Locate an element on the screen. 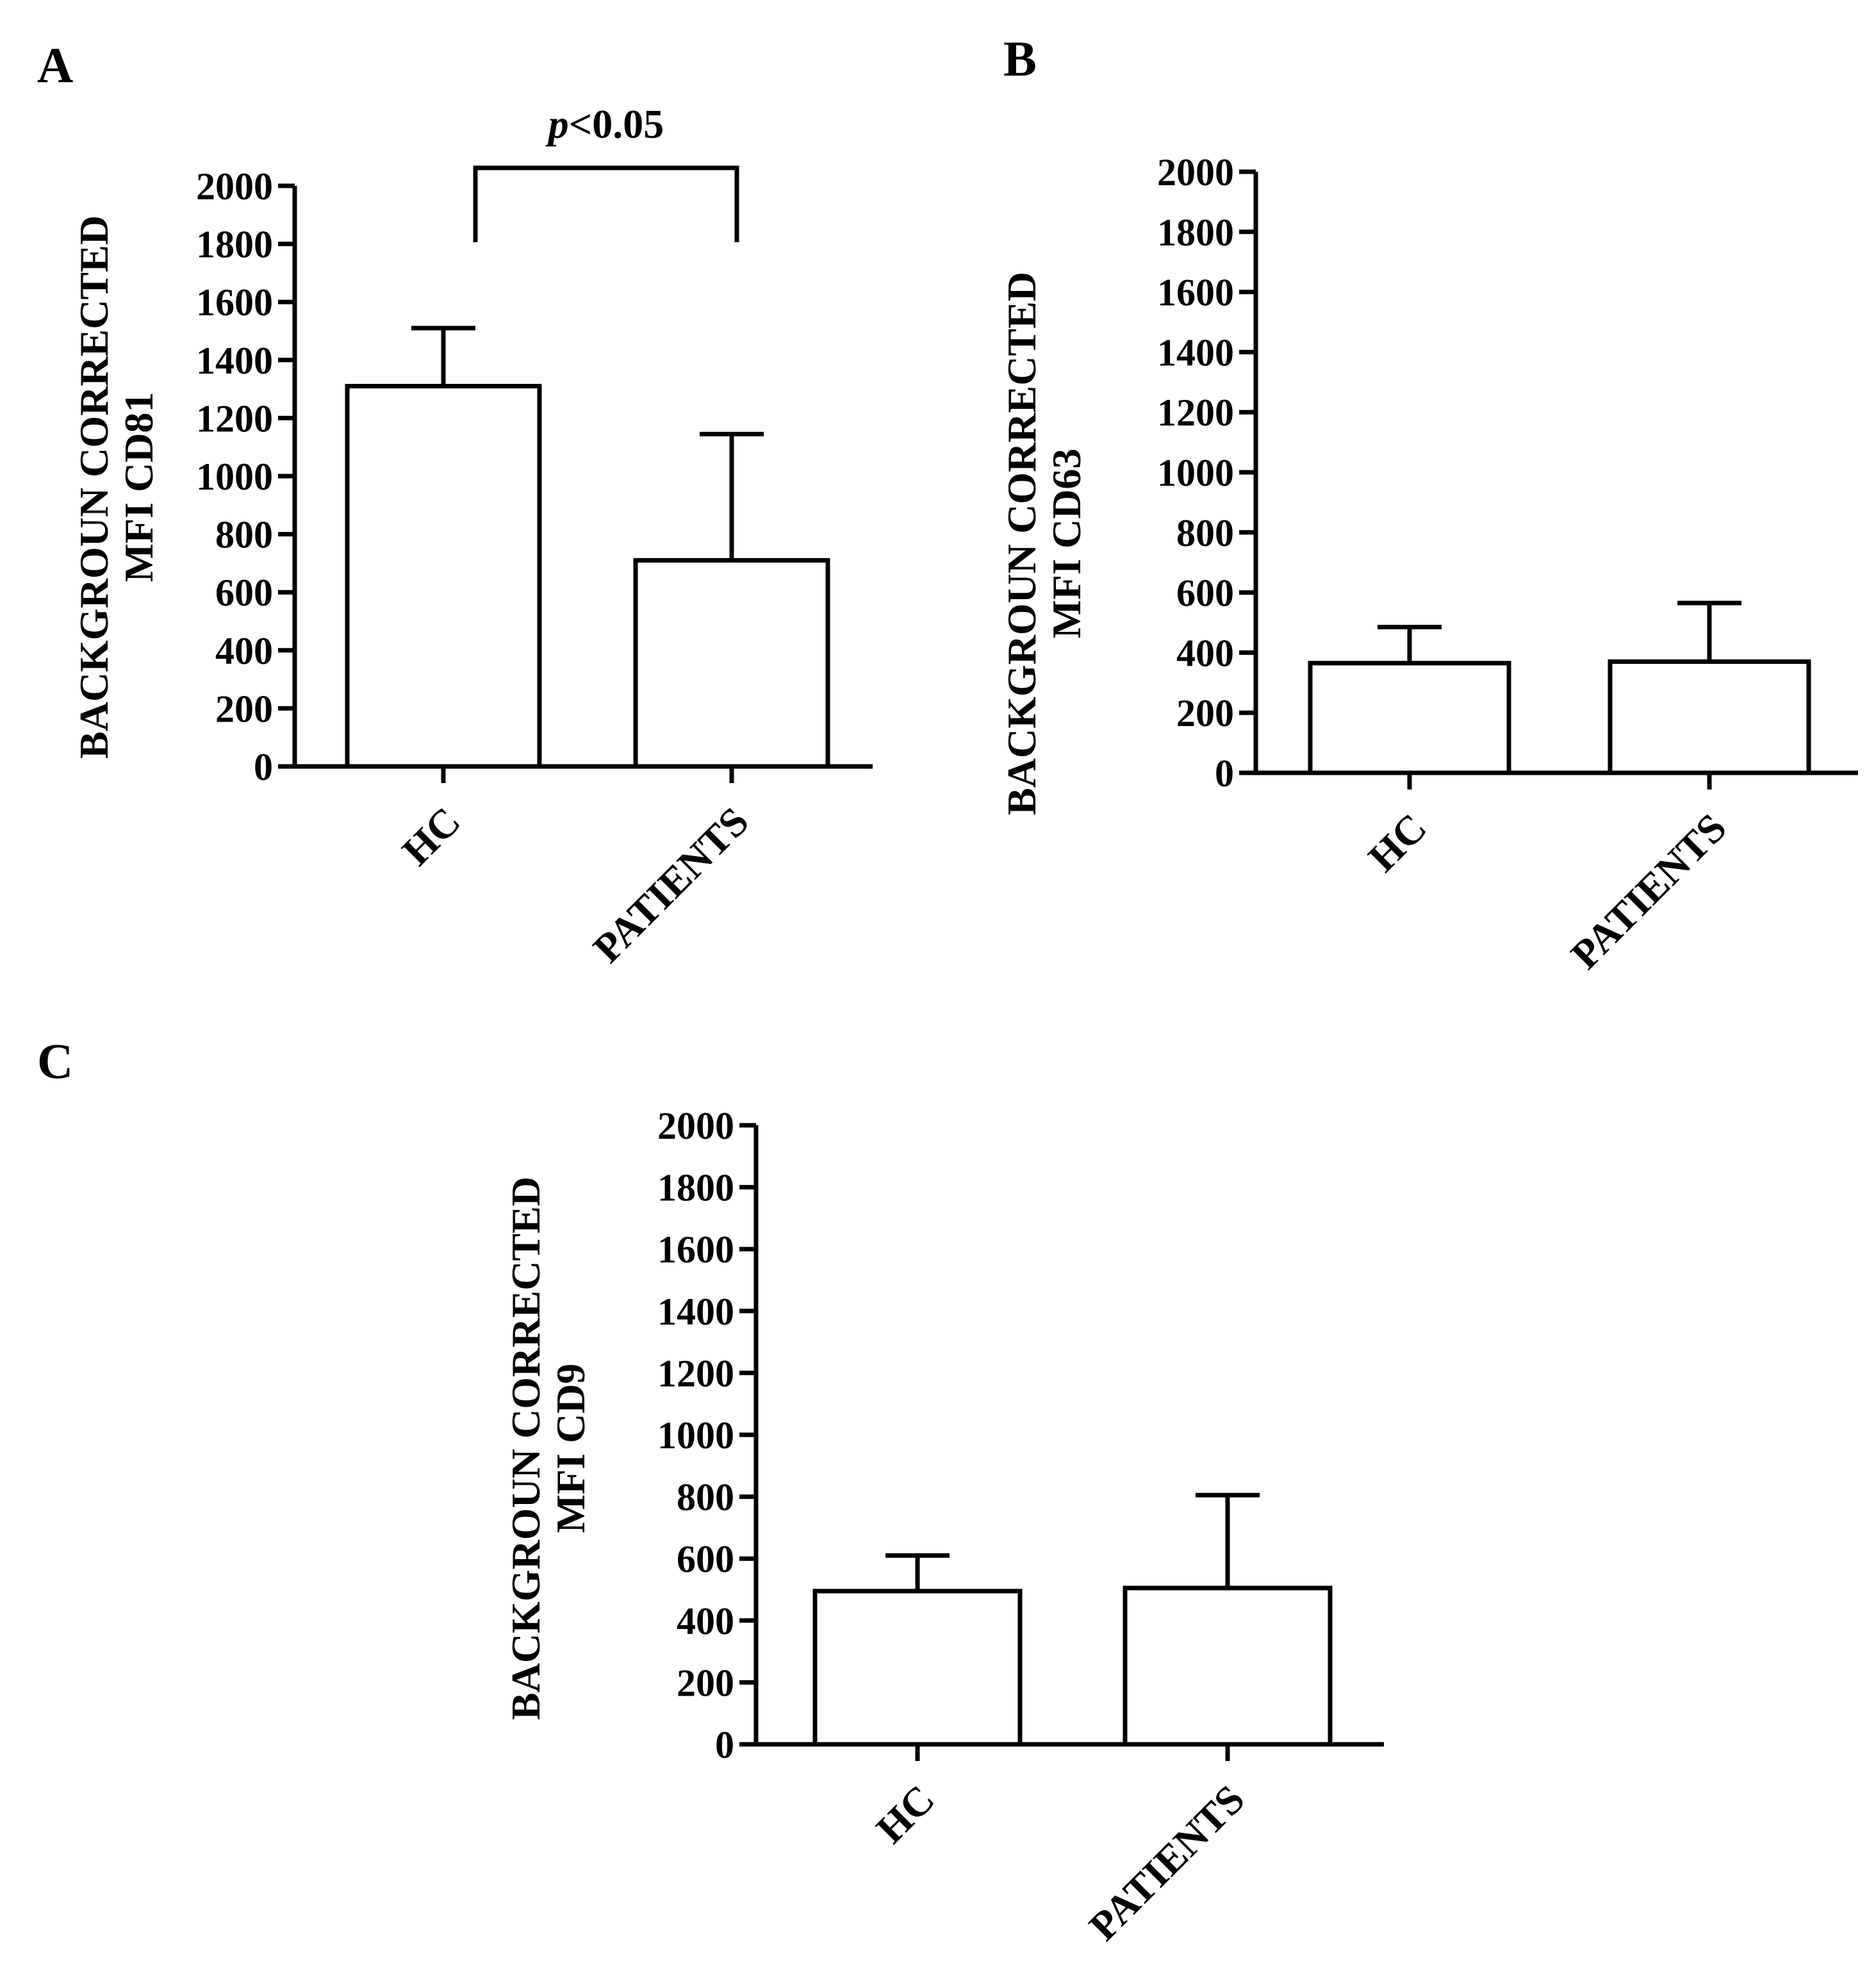 The image size is (1876, 1984). y-axis-title: MFI CD63 is located at coordinates (1066, 544).